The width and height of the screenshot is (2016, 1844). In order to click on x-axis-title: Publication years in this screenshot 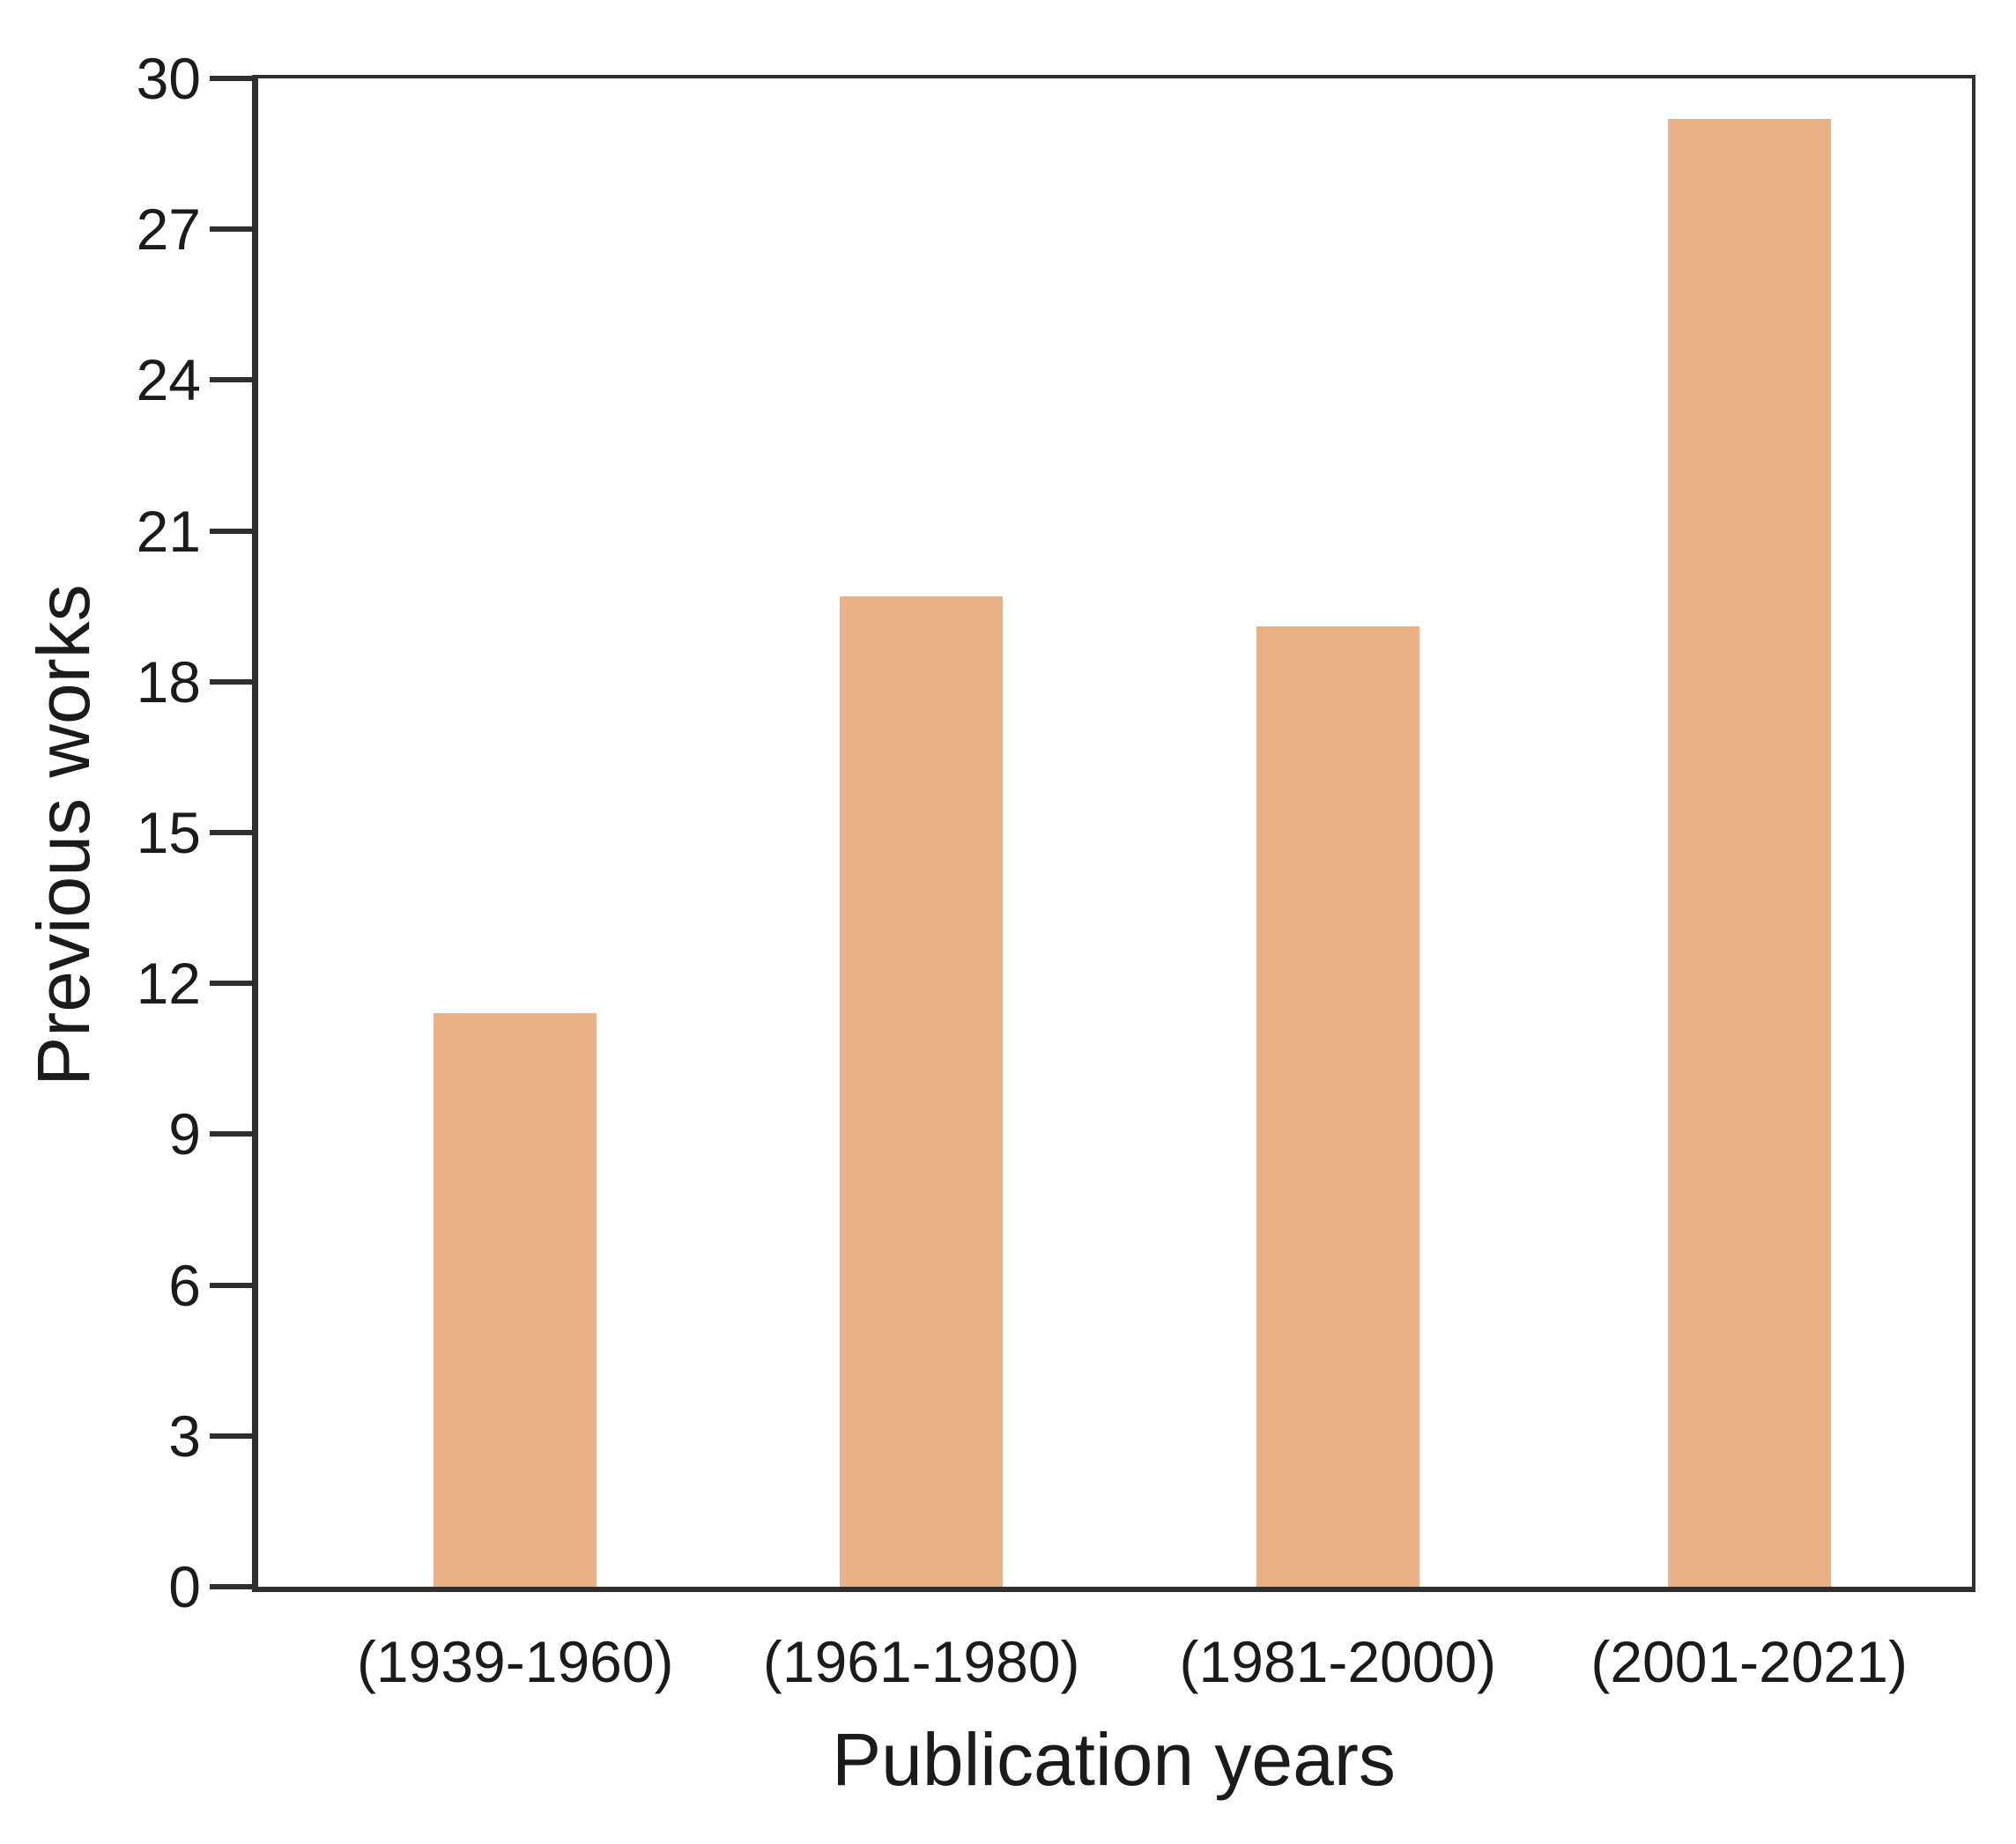, I will do `click(1114, 1760)`.